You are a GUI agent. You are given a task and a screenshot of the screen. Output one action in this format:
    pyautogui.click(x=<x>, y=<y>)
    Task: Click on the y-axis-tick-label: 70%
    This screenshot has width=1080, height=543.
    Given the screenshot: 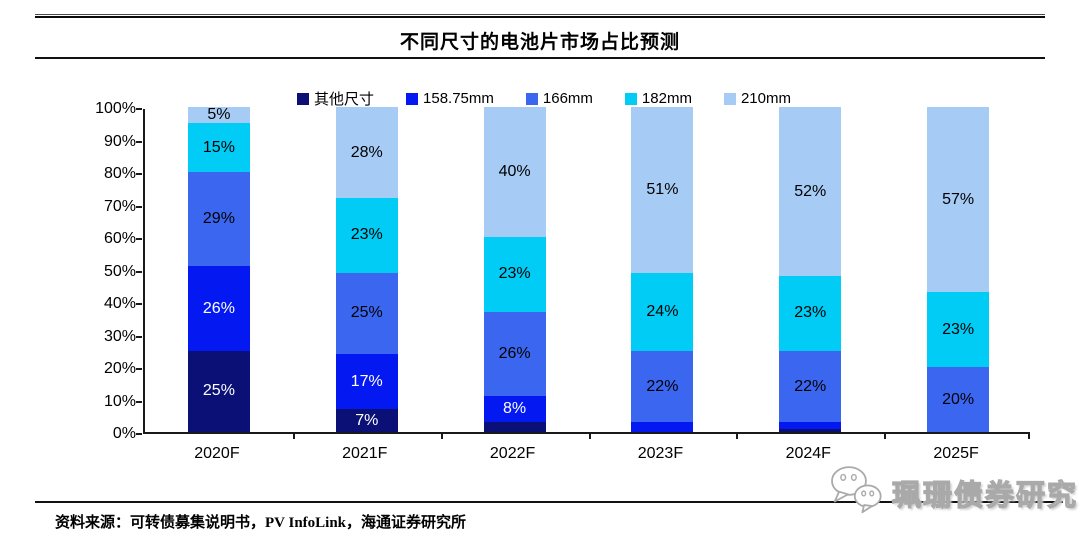 What is the action you would take?
    pyautogui.click(x=119, y=206)
    